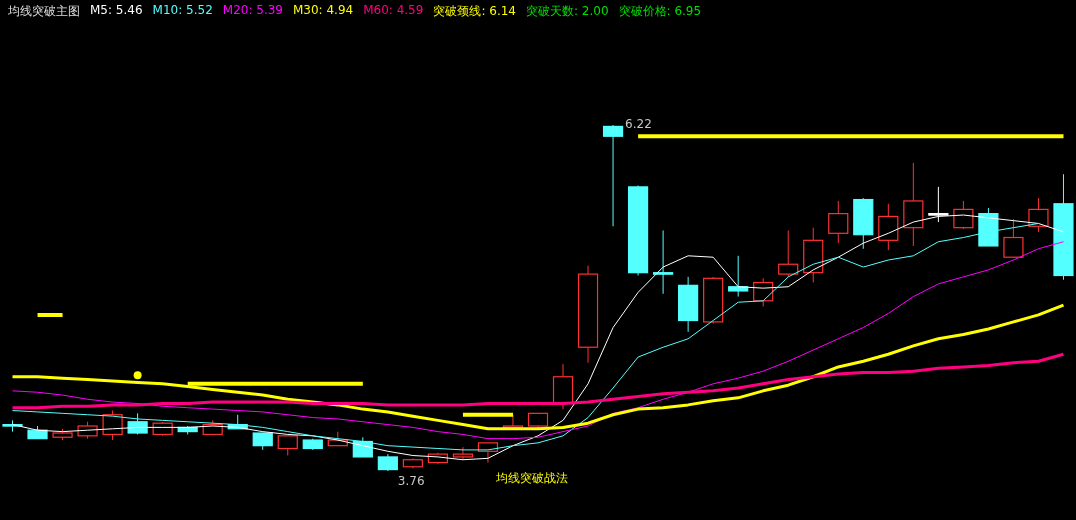 Image resolution: width=1076 pixels, height=520 pixels. Describe the element at coordinates (323, 11) in the screenshot. I see `text: M30: 4.94` at that location.